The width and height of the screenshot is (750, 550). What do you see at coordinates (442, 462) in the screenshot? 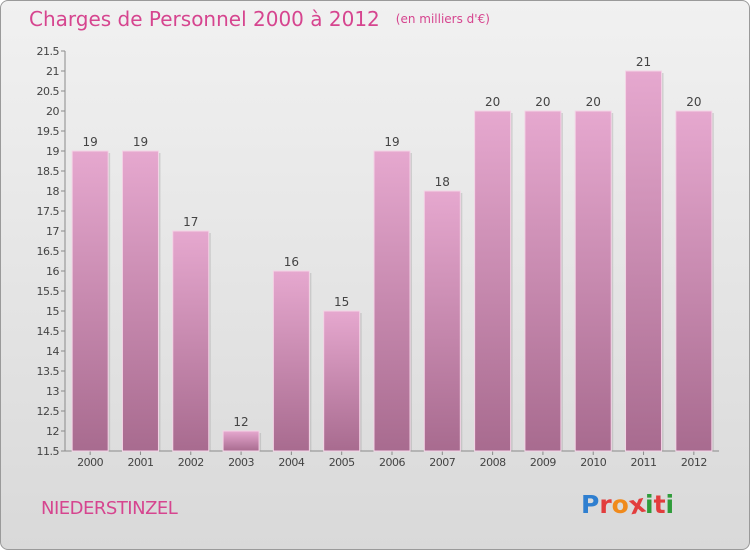
I see `x-tick-label: 2007` at bounding box center [442, 462].